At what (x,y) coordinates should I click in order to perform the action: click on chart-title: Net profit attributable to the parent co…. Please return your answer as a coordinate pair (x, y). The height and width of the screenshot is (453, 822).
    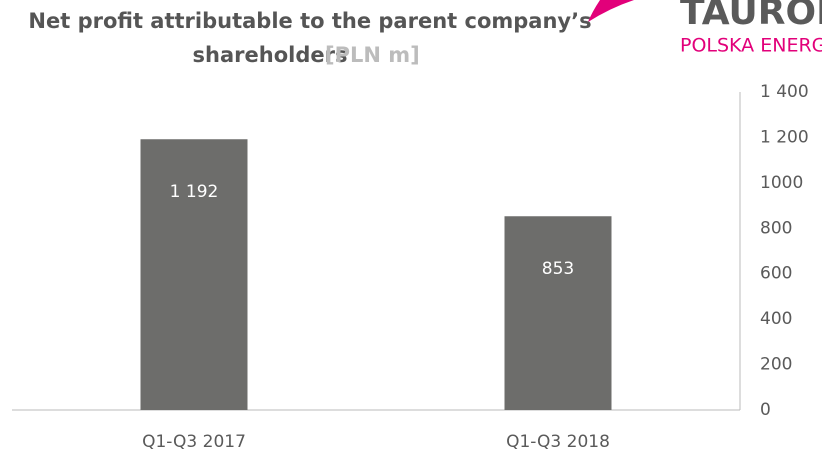
    Looking at the image, I should click on (309, 38).